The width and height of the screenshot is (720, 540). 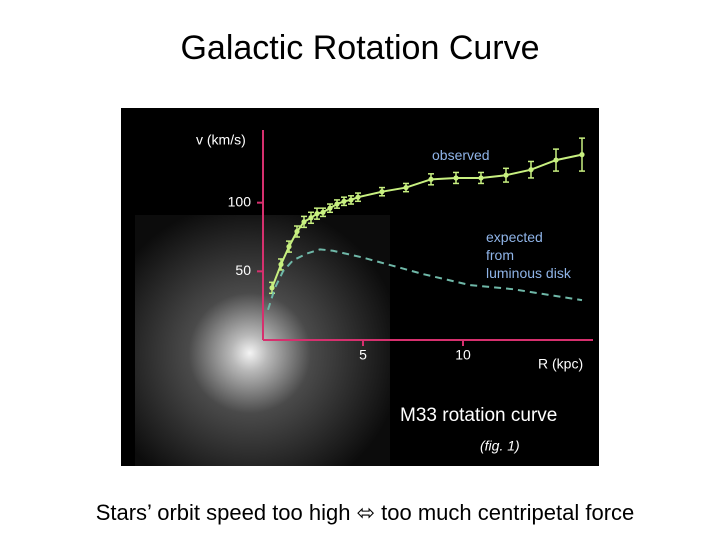 I want to click on series-label: expected from luminous disk, so click(x=528, y=255).